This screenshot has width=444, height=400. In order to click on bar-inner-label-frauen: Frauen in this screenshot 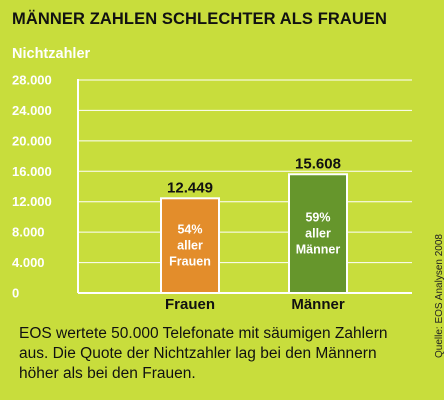, I will do `click(190, 262)`.